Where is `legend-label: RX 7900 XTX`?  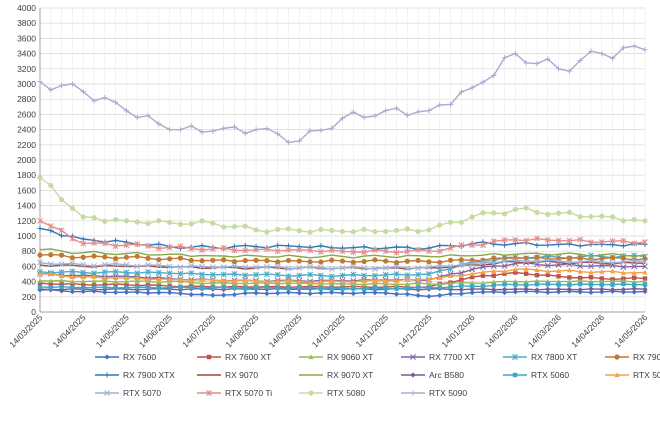 legend-label: RX 7900 XTX is located at coordinates (149, 375).